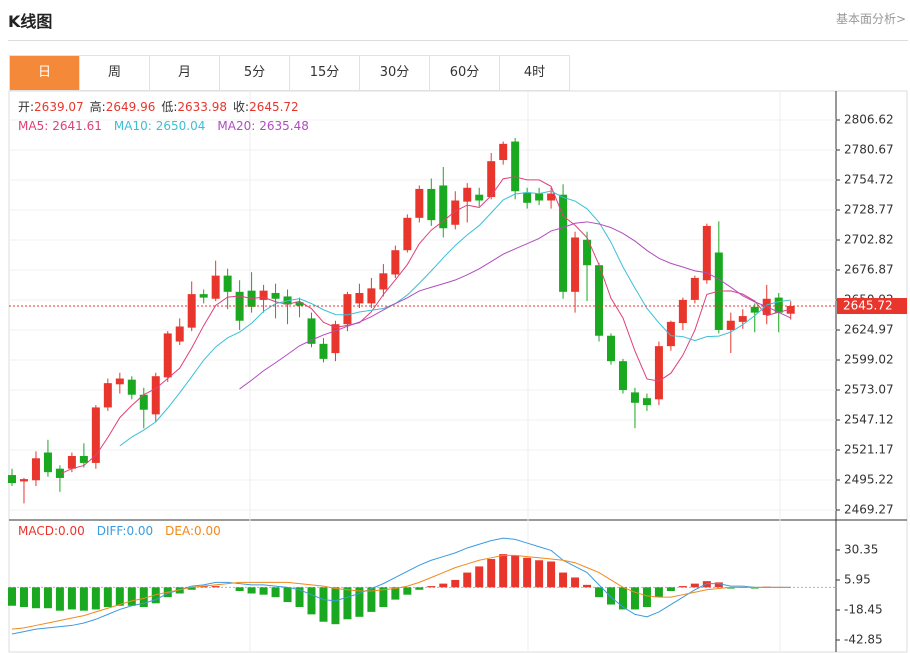 This screenshot has height=653, width=910. What do you see at coordinates (33, 126) in the screenshot?
I see `ma-label: MA5:` at bounding box center [33, 126].